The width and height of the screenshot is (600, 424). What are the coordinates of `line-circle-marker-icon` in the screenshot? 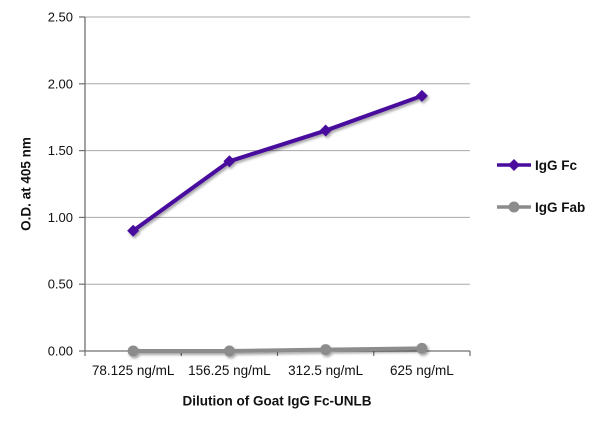 It's located at (514, 207).